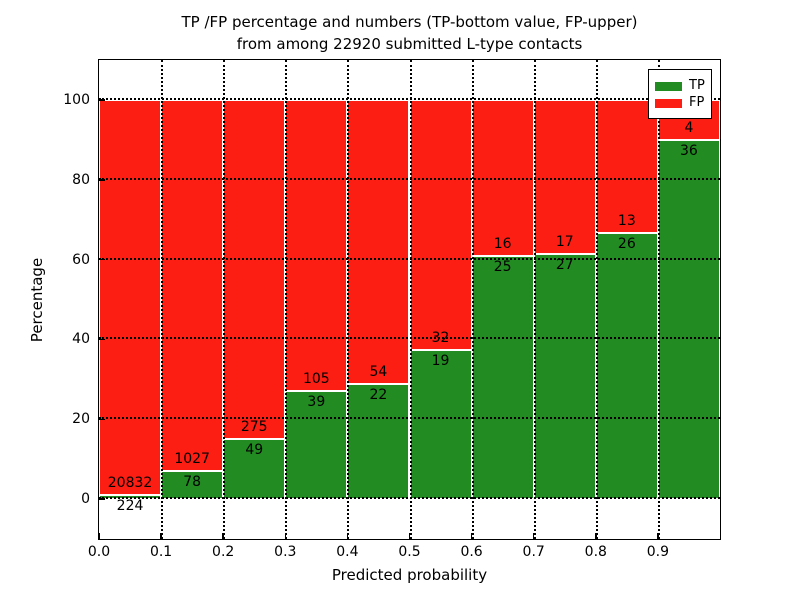 The height and width of the screenshot is (600, 800). Describe the element at coordinates (99, 552) in the screenshot. I see `x-tick-label: 0.0` at that location.